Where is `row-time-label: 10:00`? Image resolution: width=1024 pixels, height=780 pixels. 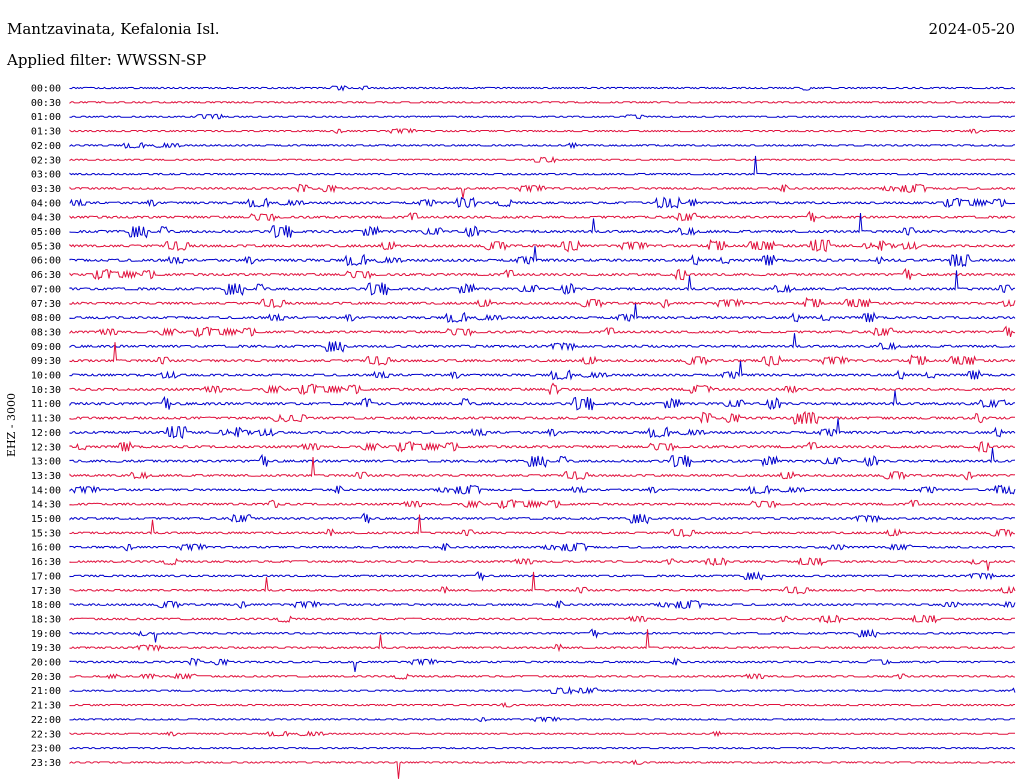
row-time-label: 10:00 is located at coordinates (46, 376).